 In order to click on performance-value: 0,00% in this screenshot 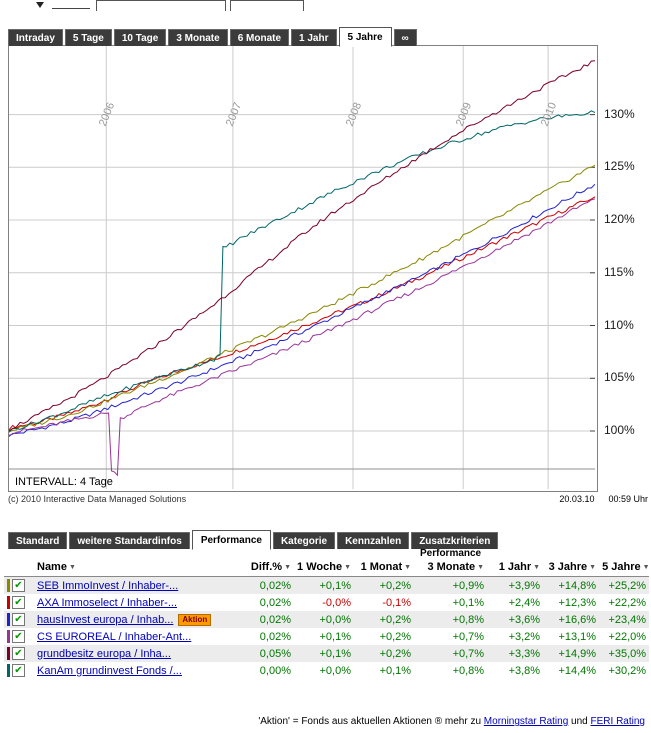, I will do `click(275, 670)`.